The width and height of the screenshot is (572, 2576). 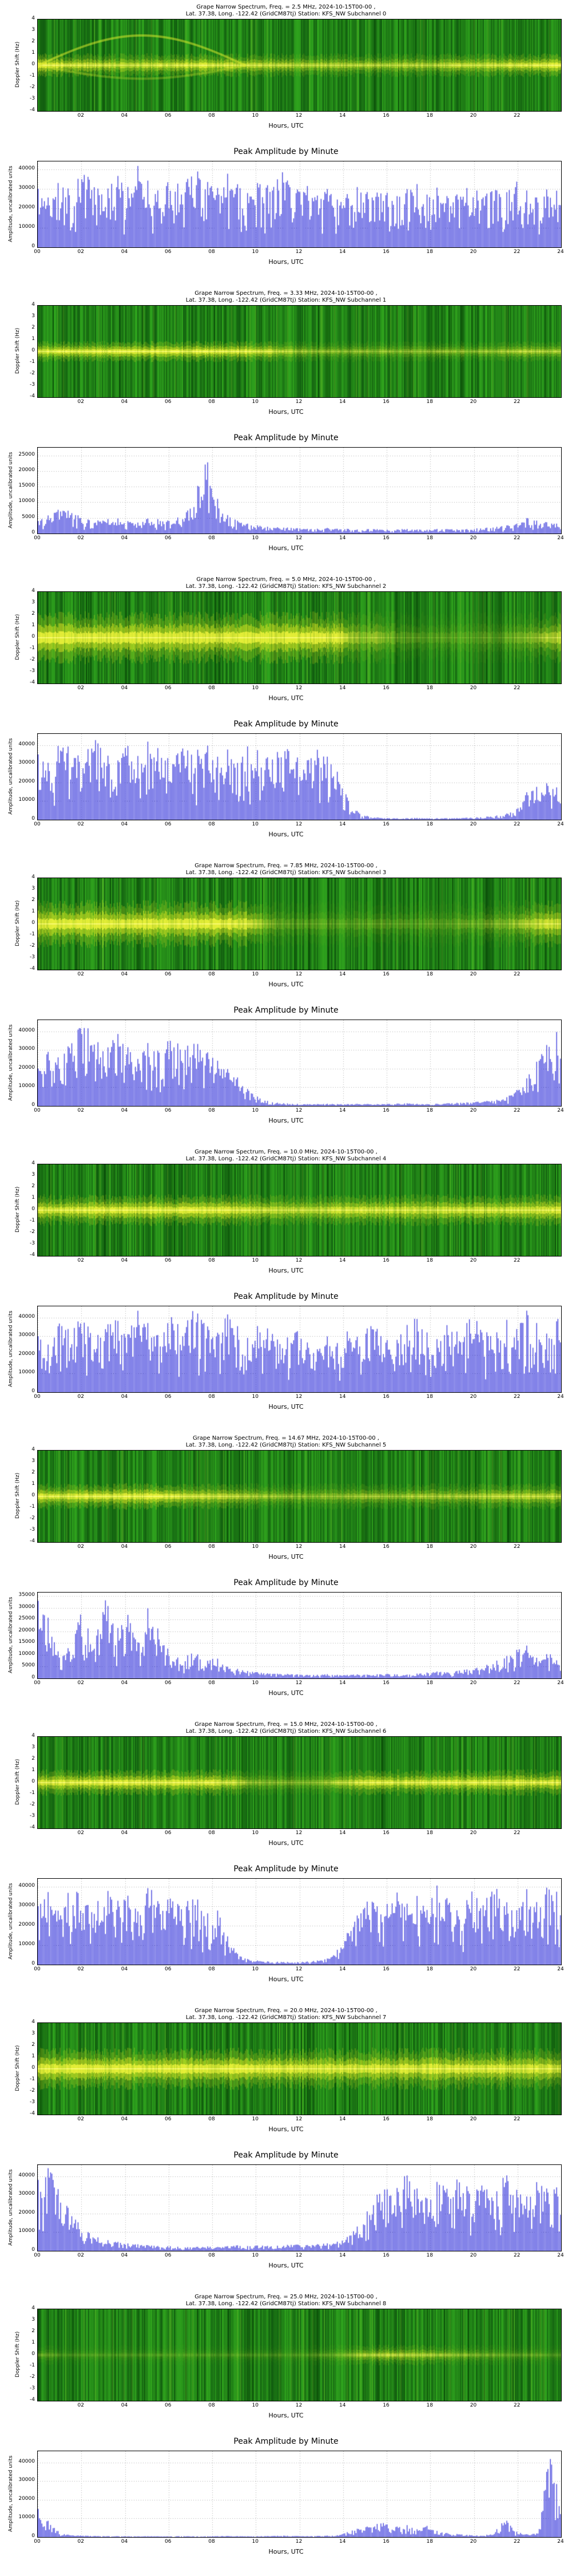 I want to click on y-tick-label: -4, so click(x=32, y=968).